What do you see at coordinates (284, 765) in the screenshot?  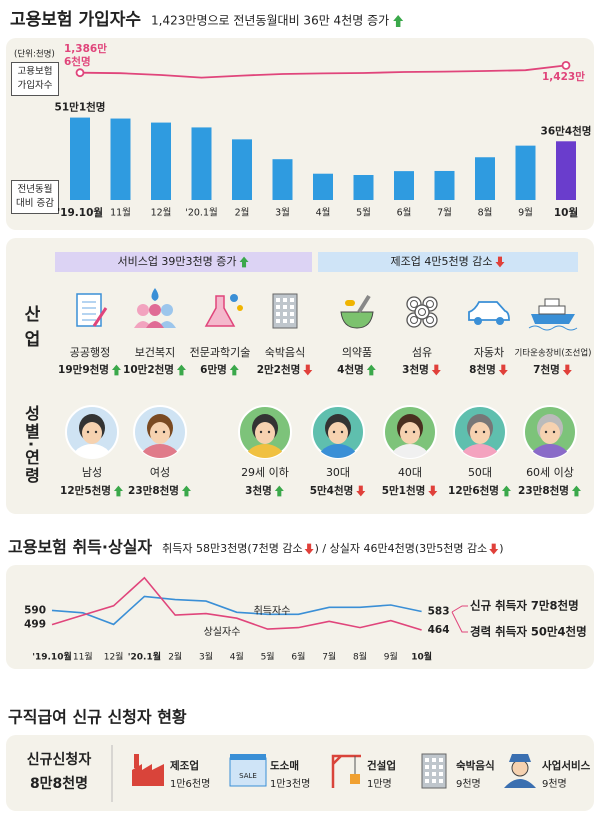 I see `item-name: 도소매` at bounding box center [284, 765].